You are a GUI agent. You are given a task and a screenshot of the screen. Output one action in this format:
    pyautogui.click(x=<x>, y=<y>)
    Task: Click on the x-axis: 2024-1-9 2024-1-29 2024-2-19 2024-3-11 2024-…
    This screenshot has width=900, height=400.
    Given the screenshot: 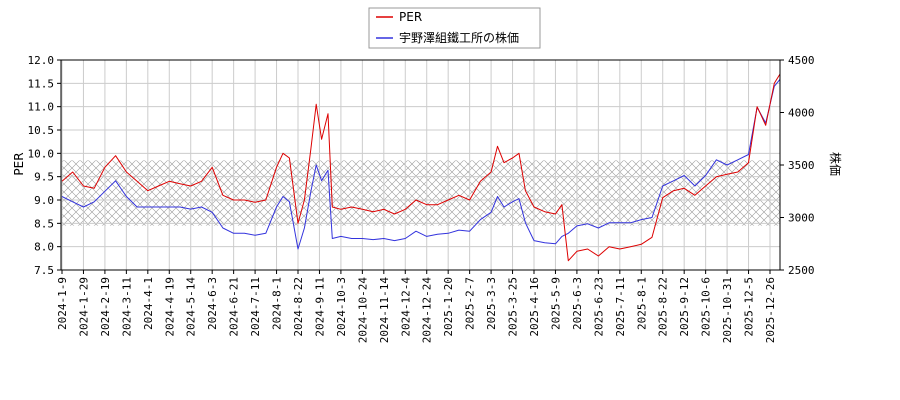 What is the action you would take?
    pyautogui.click(x=416, y=306)
    